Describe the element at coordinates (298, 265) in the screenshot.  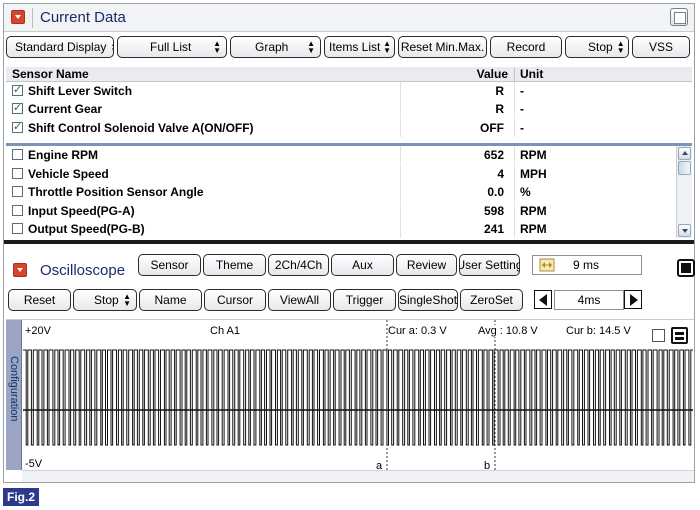
I see `2ch-4ch-button: 2Ch/4Ch` at that location.